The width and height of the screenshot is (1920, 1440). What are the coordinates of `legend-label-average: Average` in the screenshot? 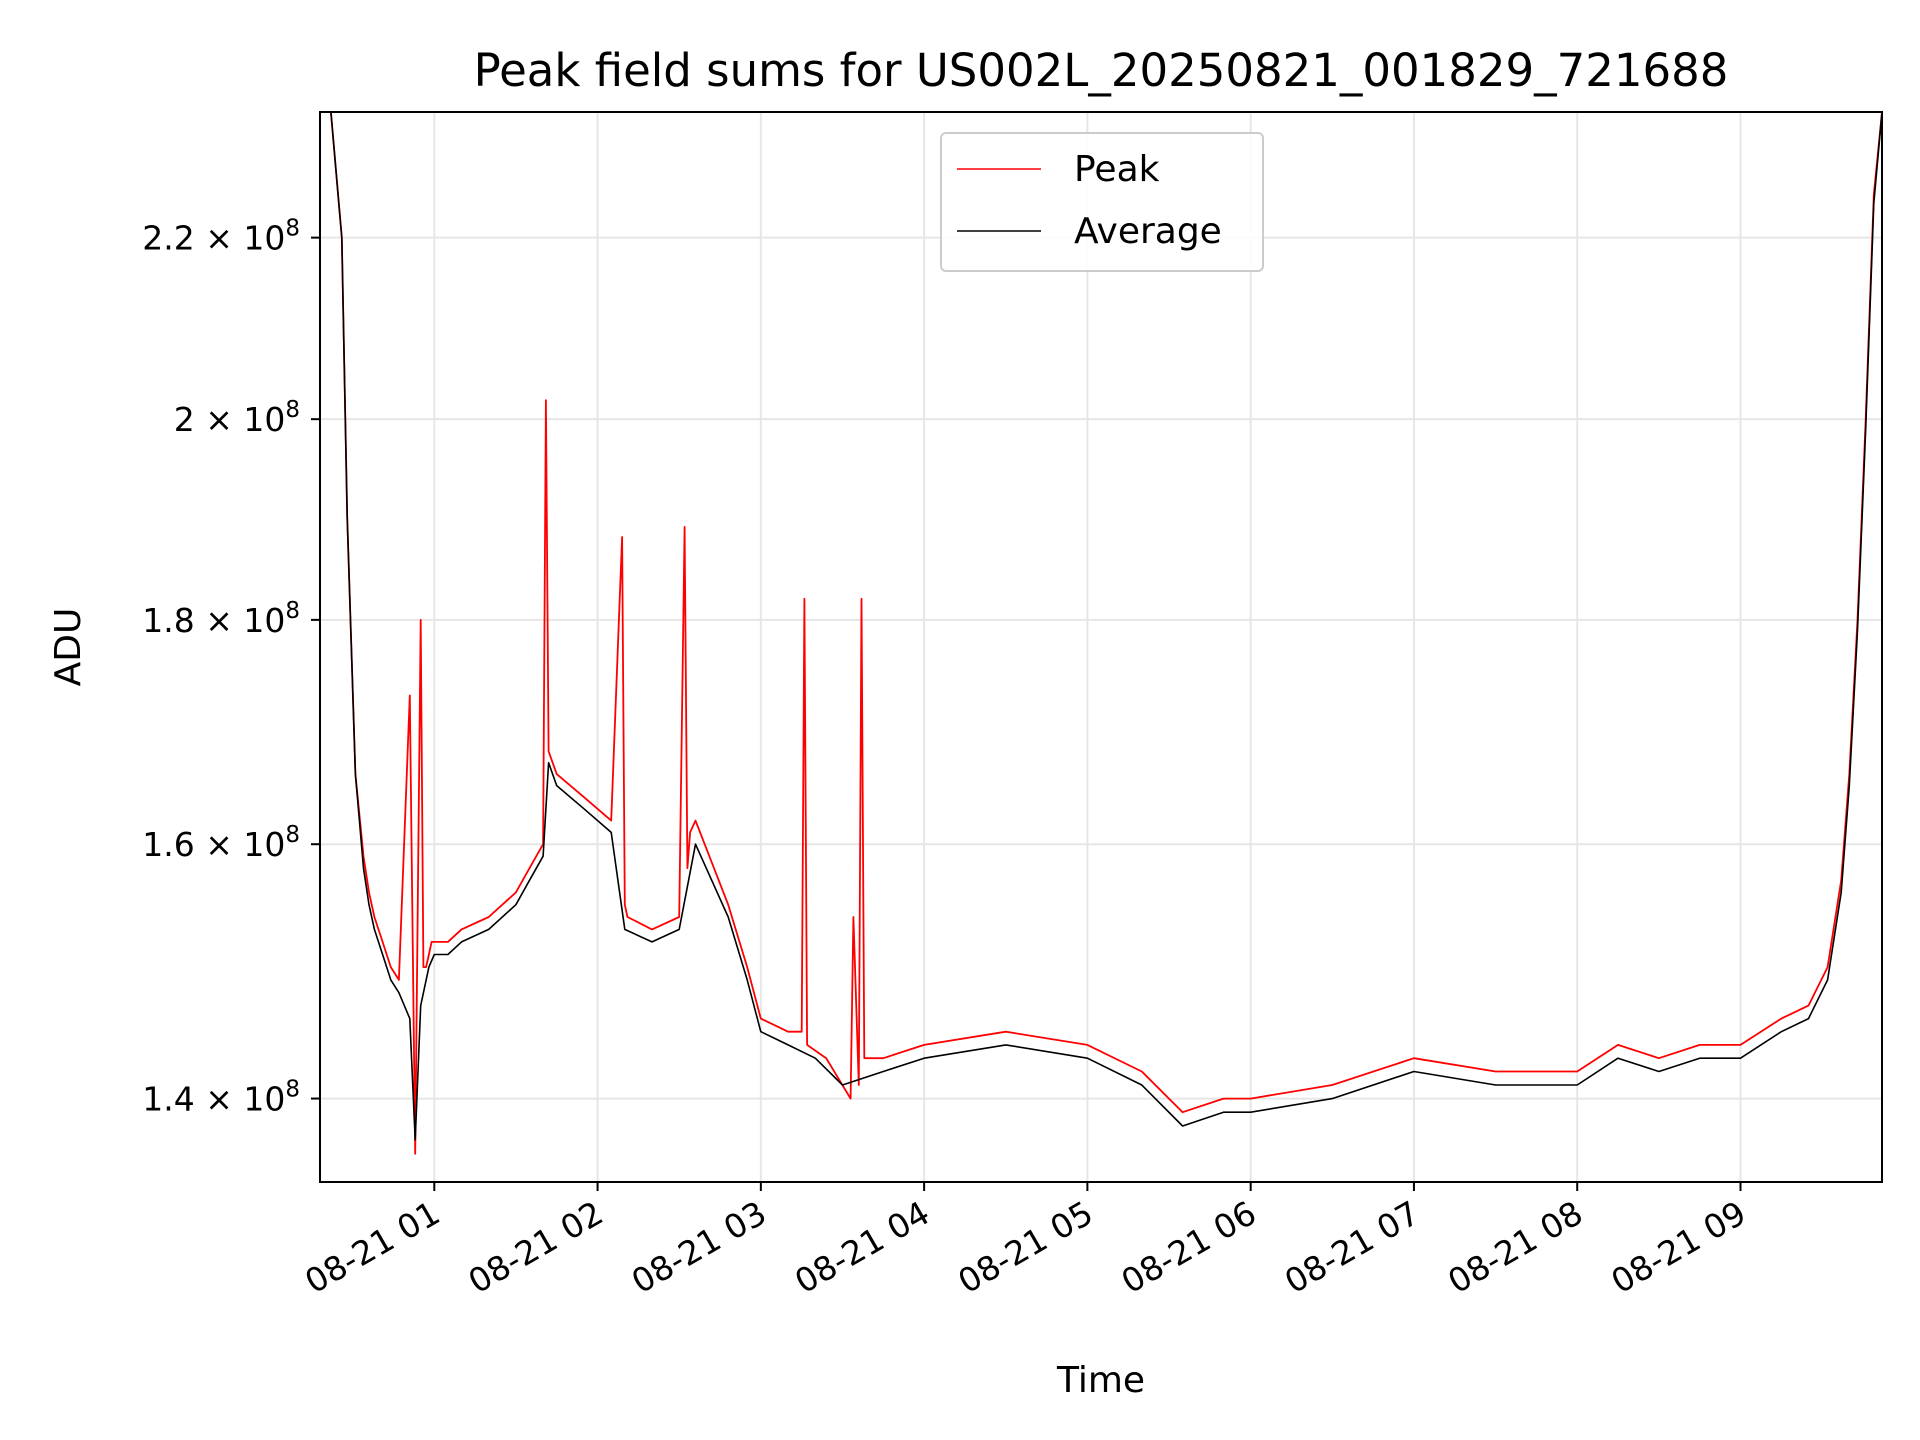 It's located at (1148, 231).